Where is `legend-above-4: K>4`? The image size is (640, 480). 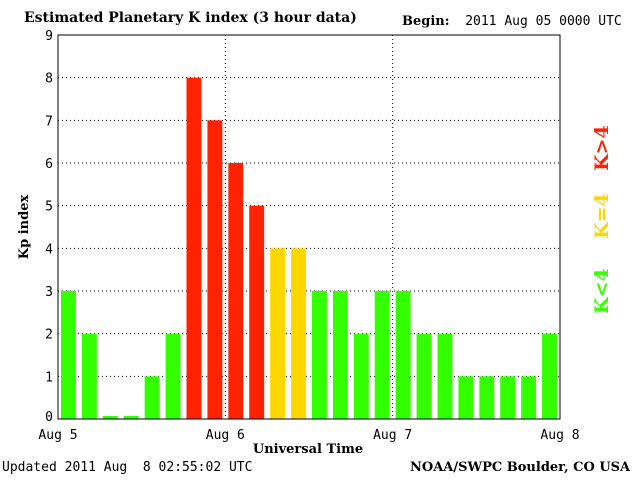 legend-above-4: K>4 is located at coordinates (602, 148).